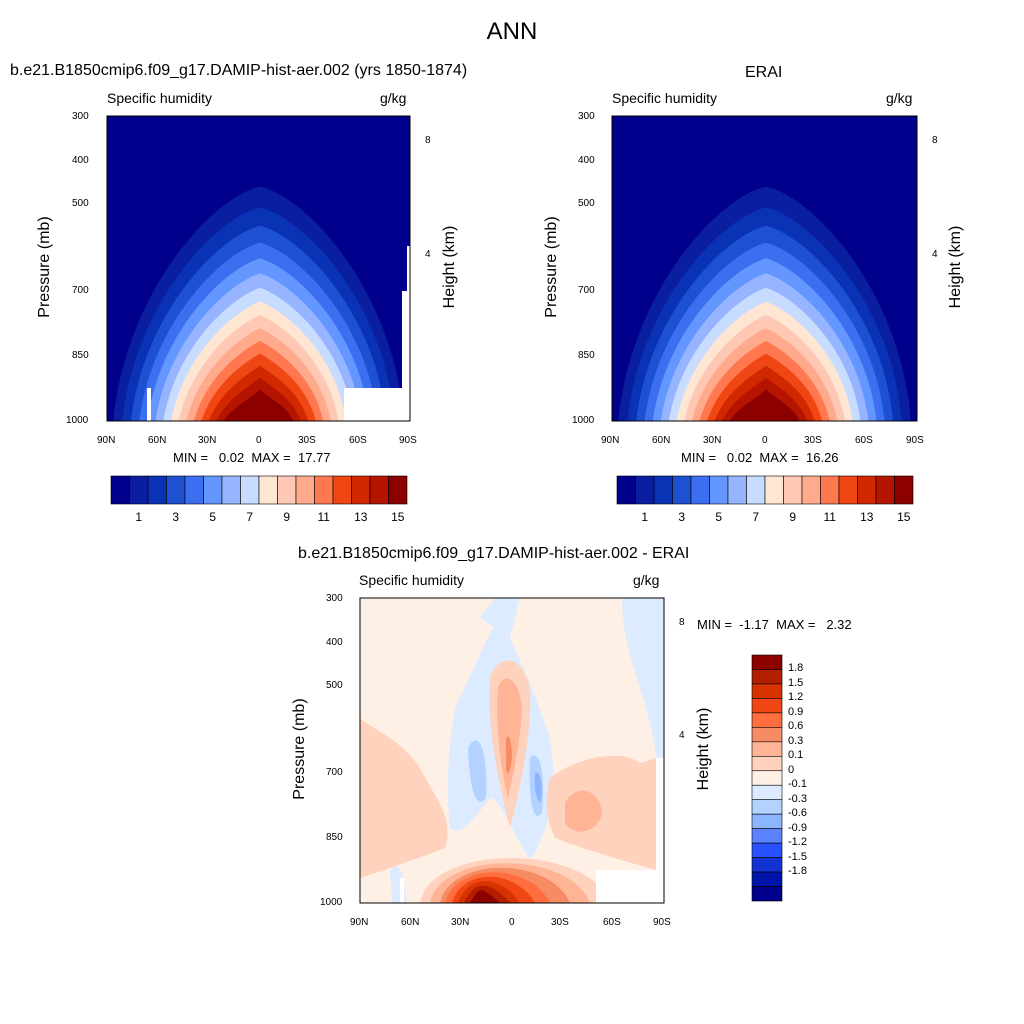  Describe the element at coordinates (662, 922) in the screenshot. I see `panel3-xtick: 90S` at that location.